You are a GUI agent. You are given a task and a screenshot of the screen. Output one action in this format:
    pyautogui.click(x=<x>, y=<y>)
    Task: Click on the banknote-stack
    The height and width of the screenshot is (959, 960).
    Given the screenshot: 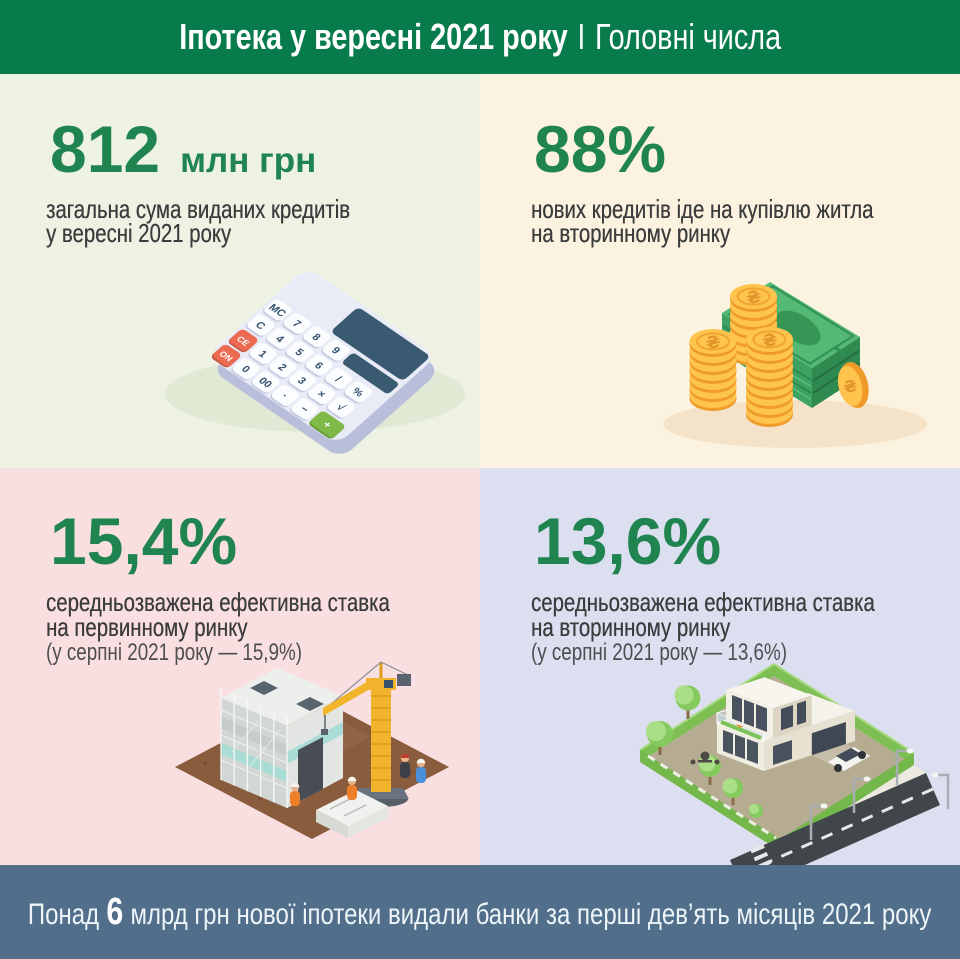 What is the action you would take?
    pyautogui.click(x=791, y=345)
    